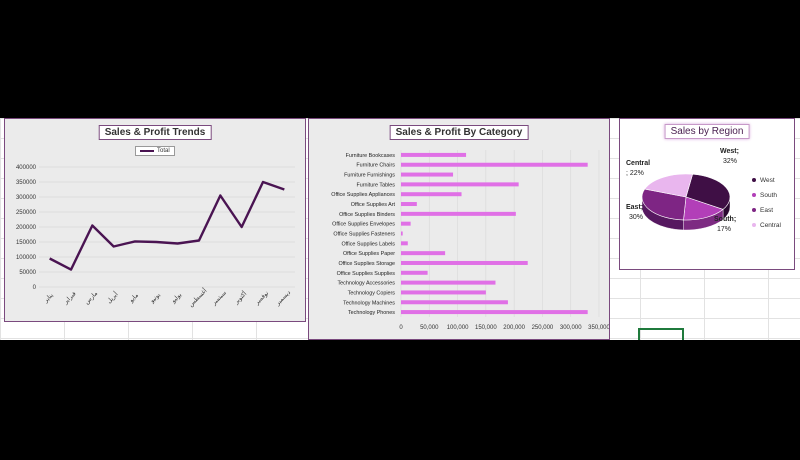 The width and height of the screenshot is (800, 460). What do you see at coordinates (26, 198) in the screenshot?
I see `y-tick-label: 300000` at bounding box center [26, 198].